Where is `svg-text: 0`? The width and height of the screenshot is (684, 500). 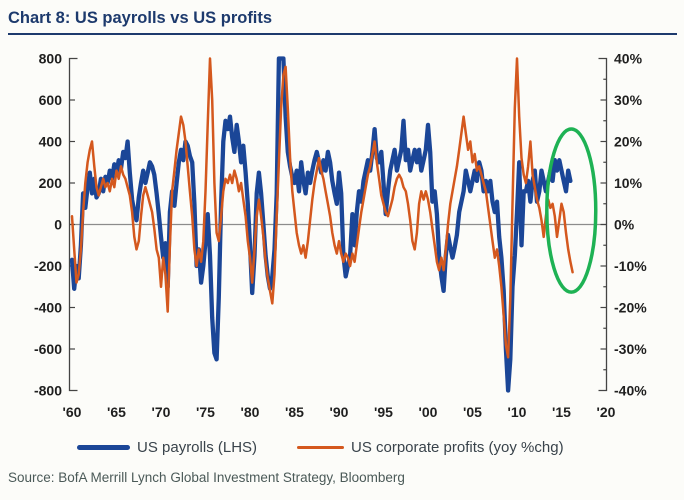 svg-text: 0 is located at coordinates (58, 225).